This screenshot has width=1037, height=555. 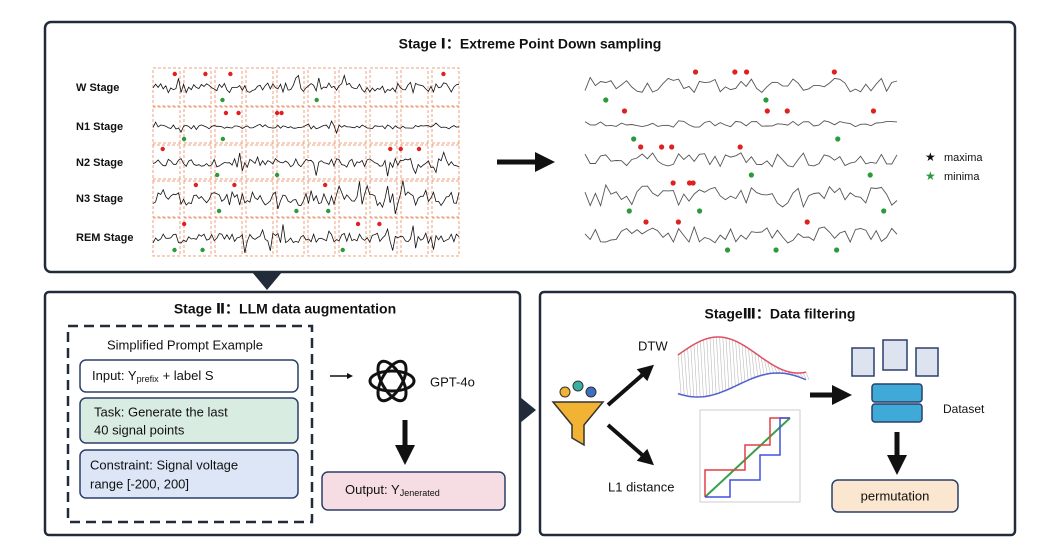 I want to click on dataset-icon, so click(x=895, y=381).